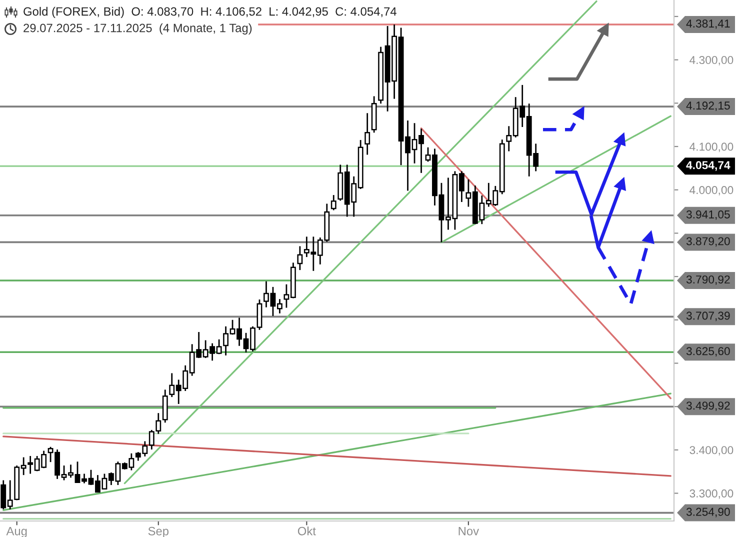 The width and height of the screenshot is (737, 537). Describe the element at coordinates (708, 242) in the screenshot. I see `ref-line-label: 3.879,20` at that location.